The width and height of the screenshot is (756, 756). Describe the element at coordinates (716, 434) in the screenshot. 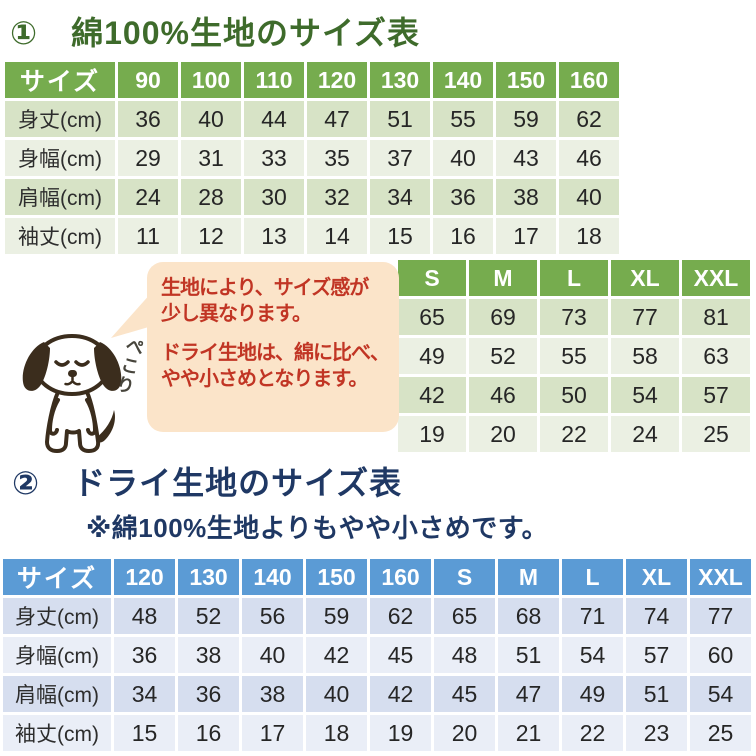

I see `size-value-cell: 25` at that location.